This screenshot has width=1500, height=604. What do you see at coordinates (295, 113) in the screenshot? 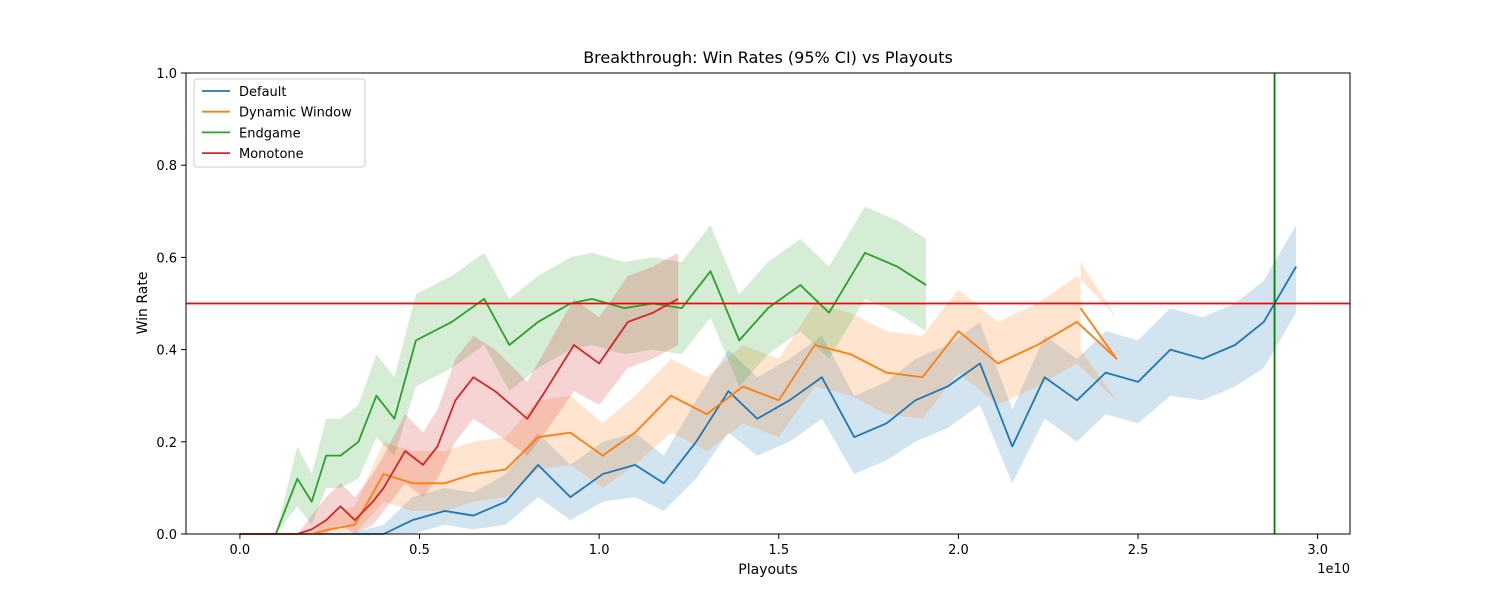
I see `legend-label-dynamic-window: Dynamic Window` at bounding box center [295, 113].